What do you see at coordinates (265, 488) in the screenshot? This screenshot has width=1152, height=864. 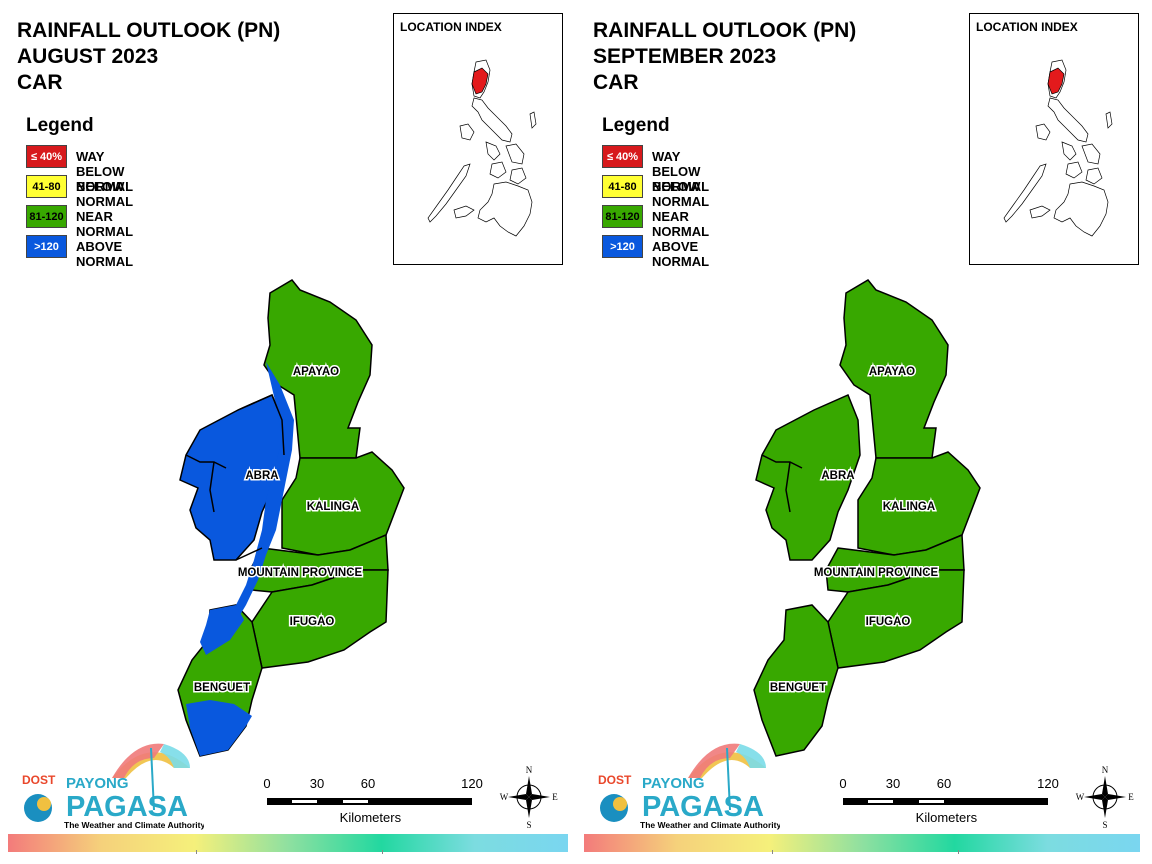 I see `western-above-normal-strip` at bounding box center [265, 488].